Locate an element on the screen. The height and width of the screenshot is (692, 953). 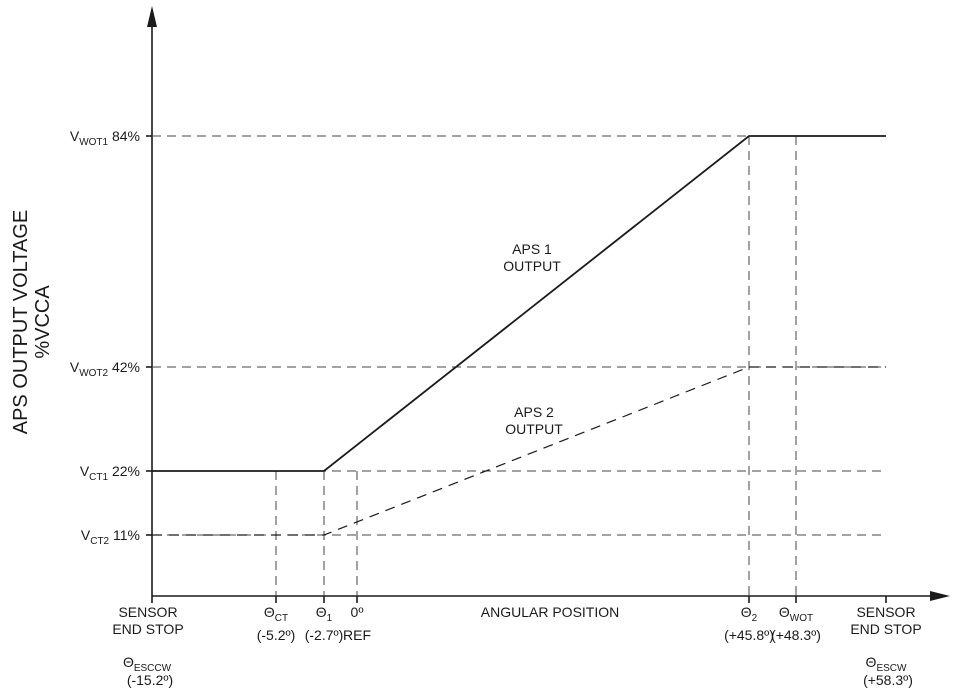
y-label-wot2: VWOT2 42% is located at coordinates (105, 369).